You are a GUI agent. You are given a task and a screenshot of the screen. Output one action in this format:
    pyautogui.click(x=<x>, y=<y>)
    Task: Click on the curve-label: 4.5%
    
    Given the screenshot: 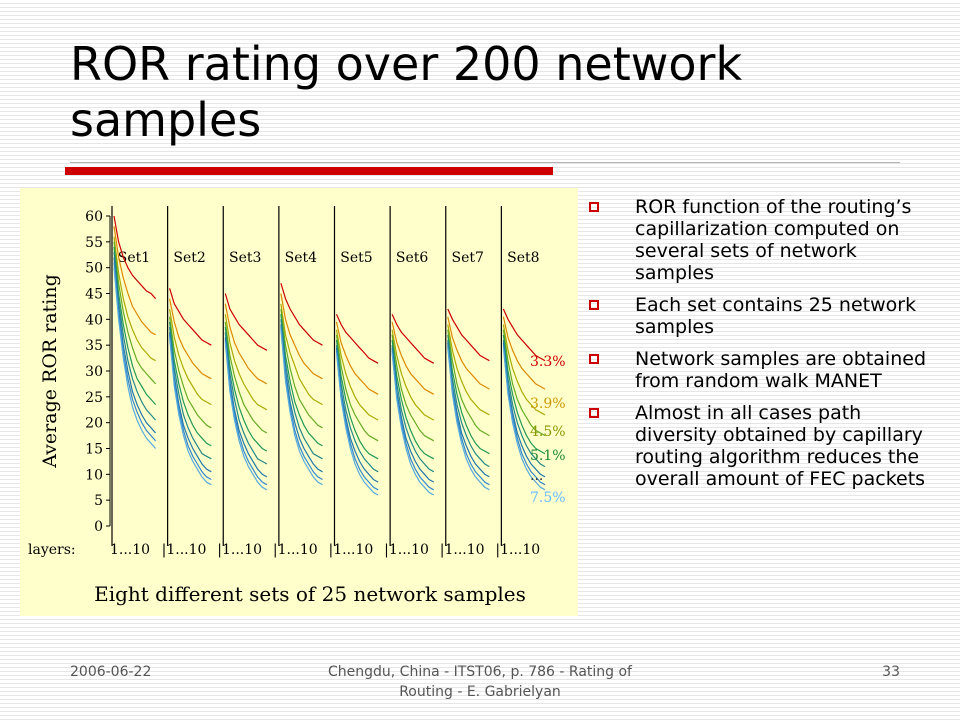 What is the action you would take?
    pyautogui.click(x=548, y=432)
    